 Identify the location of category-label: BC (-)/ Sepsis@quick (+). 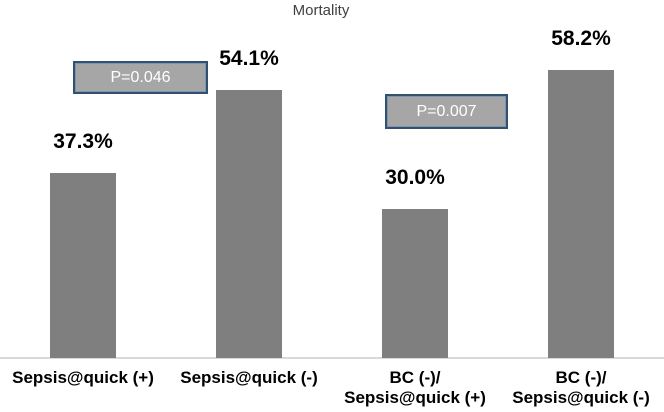
(415, 387).